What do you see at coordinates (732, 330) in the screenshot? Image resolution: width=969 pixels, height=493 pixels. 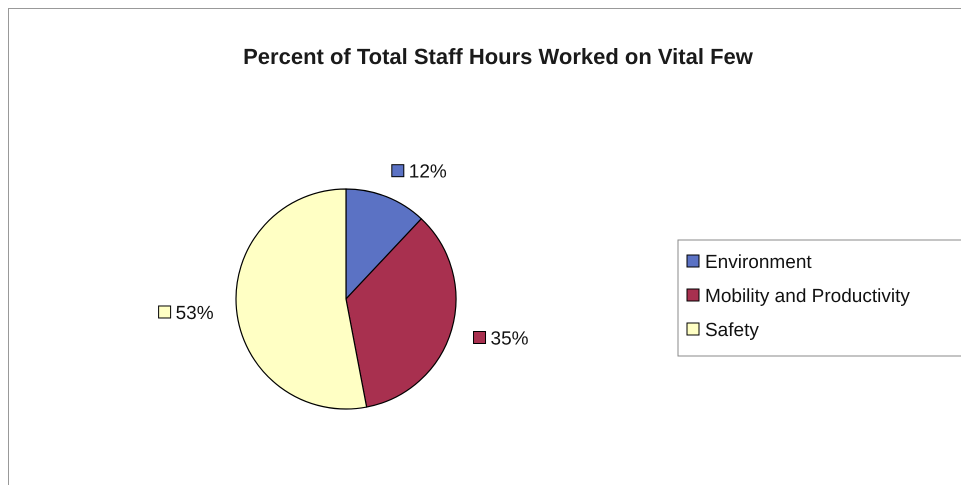 I see `legend-label: Safety` at bounding box center [732, 330].